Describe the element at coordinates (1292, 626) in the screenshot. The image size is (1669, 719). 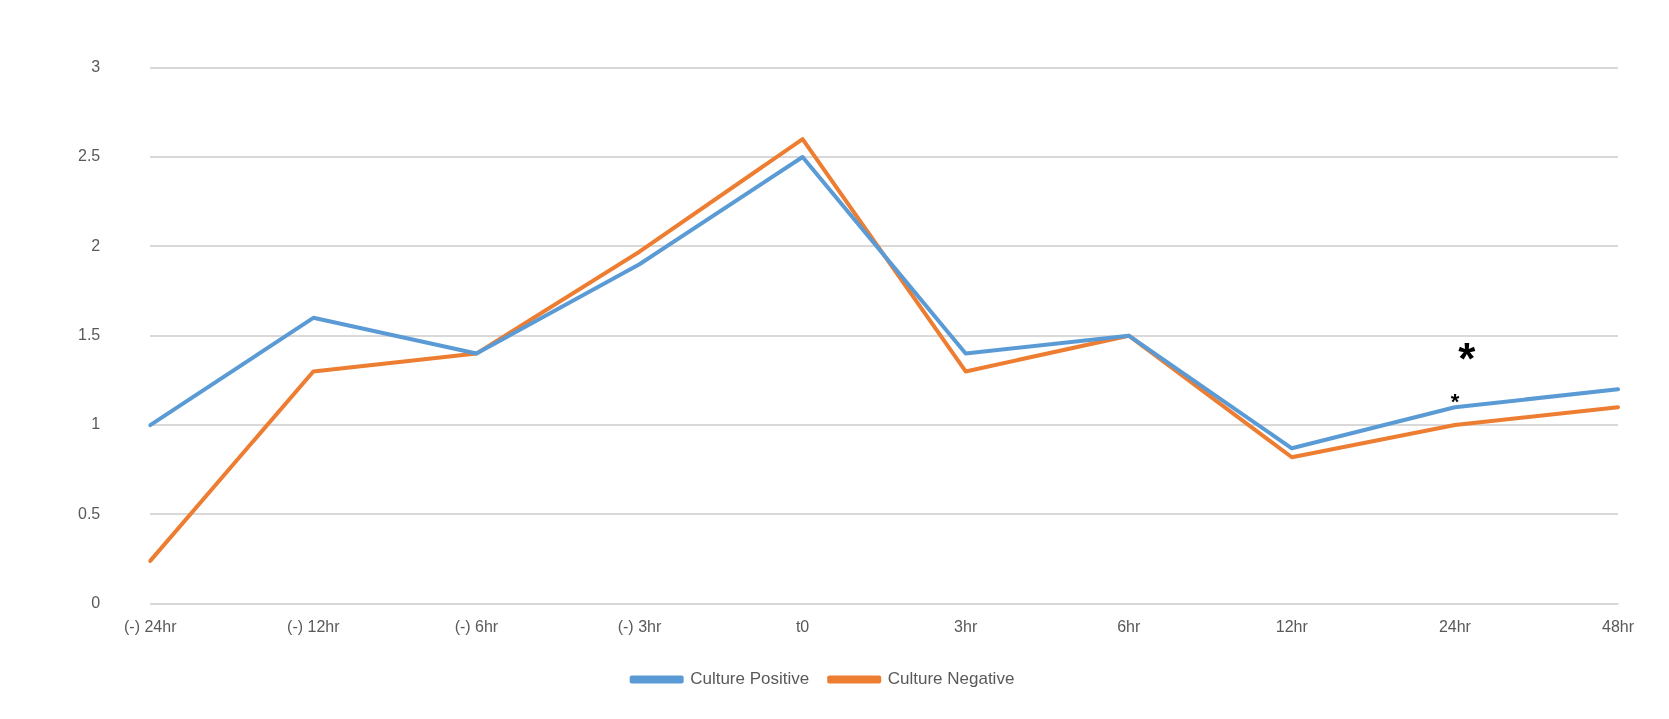
I see `x-tick-label: 12hr` at that location.